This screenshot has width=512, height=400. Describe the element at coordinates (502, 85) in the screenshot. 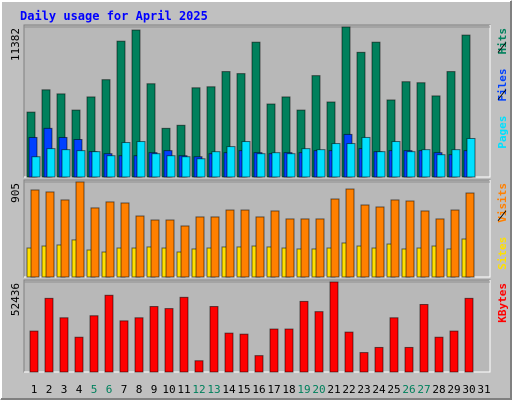

I see `legend-entry: Files` at that location.